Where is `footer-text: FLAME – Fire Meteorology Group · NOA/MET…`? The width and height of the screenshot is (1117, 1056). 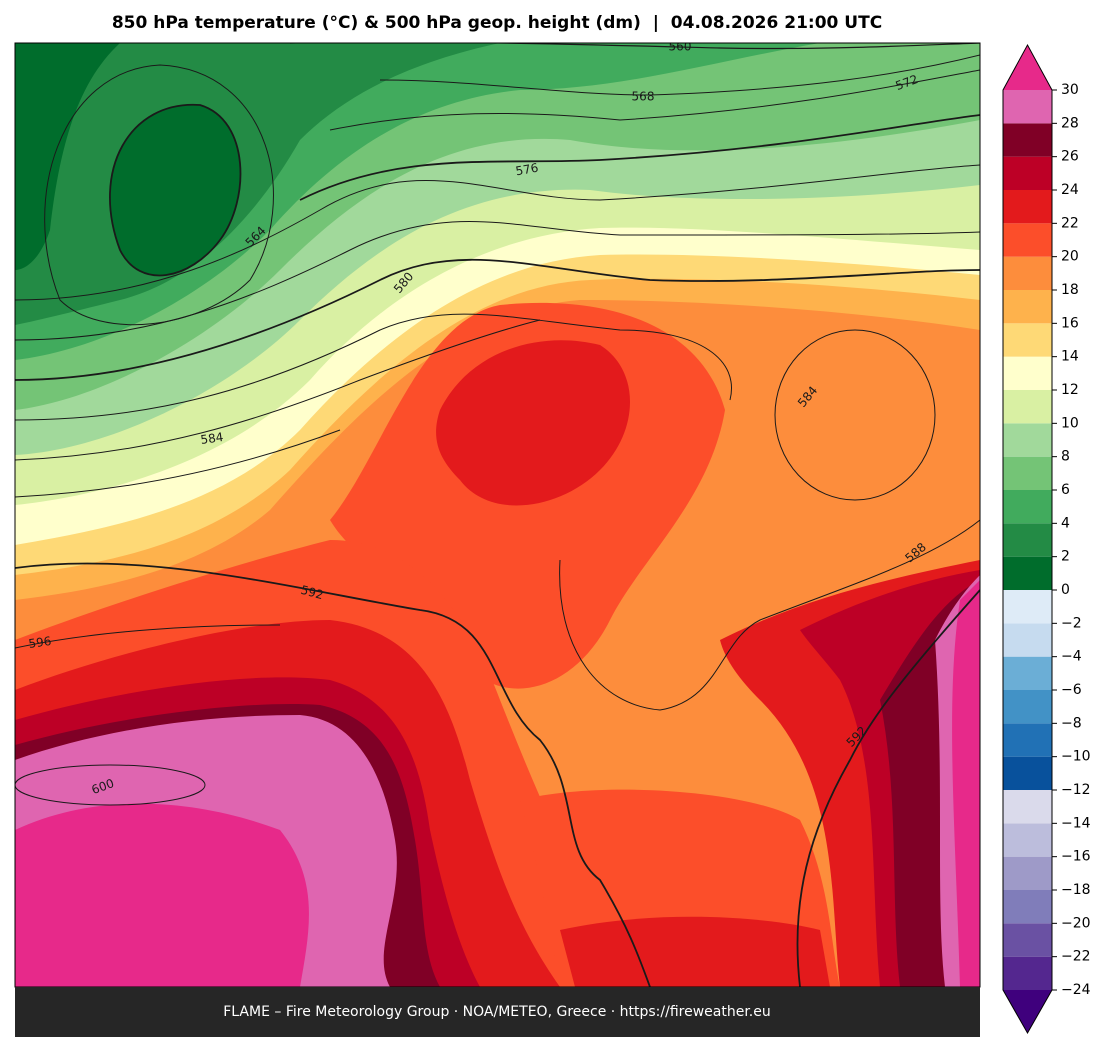
footer-text: FLAME – Fire Meteorology Group · NOA/MET… is located at coordinates (497, 1012).